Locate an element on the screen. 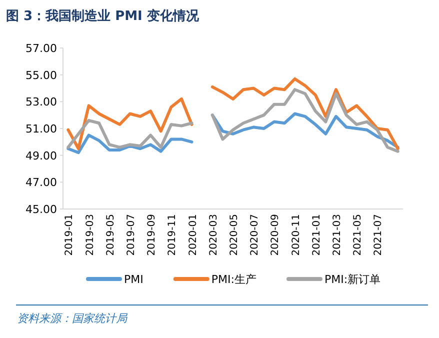 This screenshot has width=439, height=338. y-tick-label: 49.00 is located at coordinates (41, 155).